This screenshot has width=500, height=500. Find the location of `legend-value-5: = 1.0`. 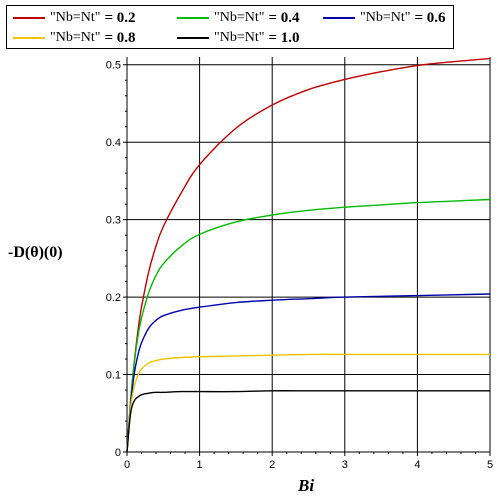

legend-value-5: = 1.0 is located at coordinates (284, 37).